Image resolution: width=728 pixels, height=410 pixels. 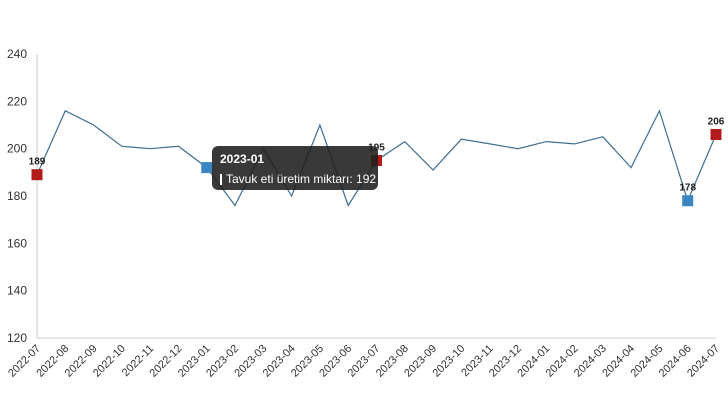 I want to click on tooltip-value: 192, so click(x=366, y=179).